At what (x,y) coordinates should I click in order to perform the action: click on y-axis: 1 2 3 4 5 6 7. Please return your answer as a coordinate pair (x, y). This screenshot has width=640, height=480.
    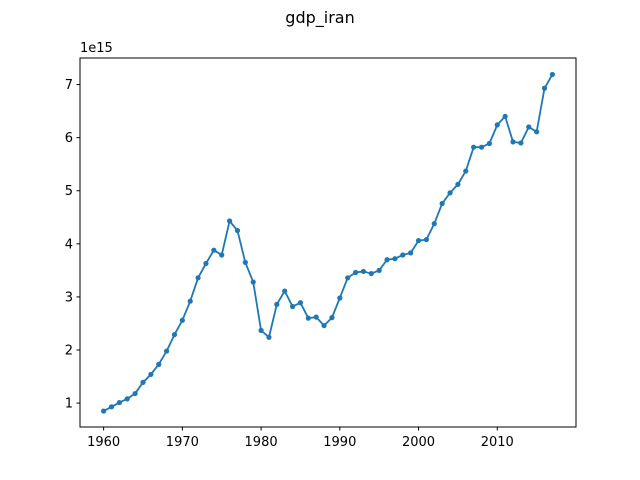
    Looking at the image, I should click on (72, 245).